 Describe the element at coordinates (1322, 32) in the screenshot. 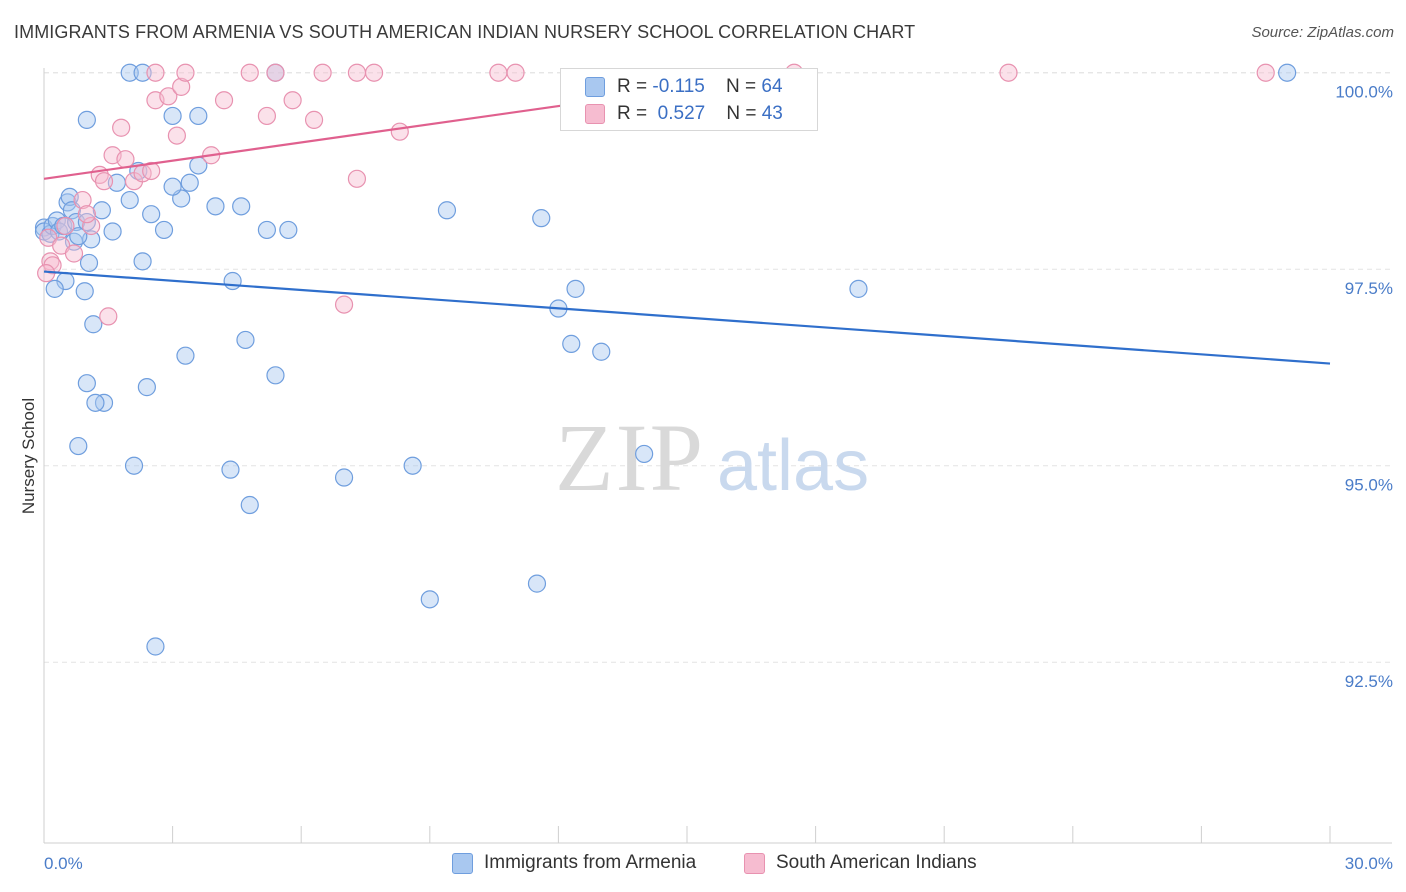

I see `source-credit: Source: ZipAtlas.com` at that location.